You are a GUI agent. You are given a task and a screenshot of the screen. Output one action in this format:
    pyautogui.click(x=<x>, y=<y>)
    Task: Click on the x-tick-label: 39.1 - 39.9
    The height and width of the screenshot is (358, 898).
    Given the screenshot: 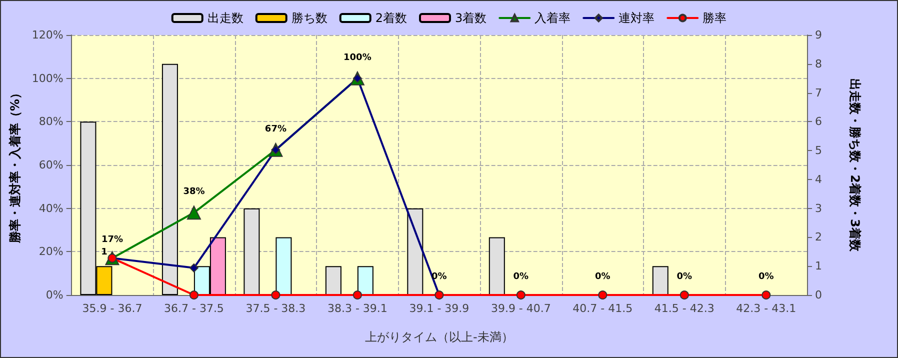 What is the action you would take?
    pyautogui.click(x=439, y=308)
    